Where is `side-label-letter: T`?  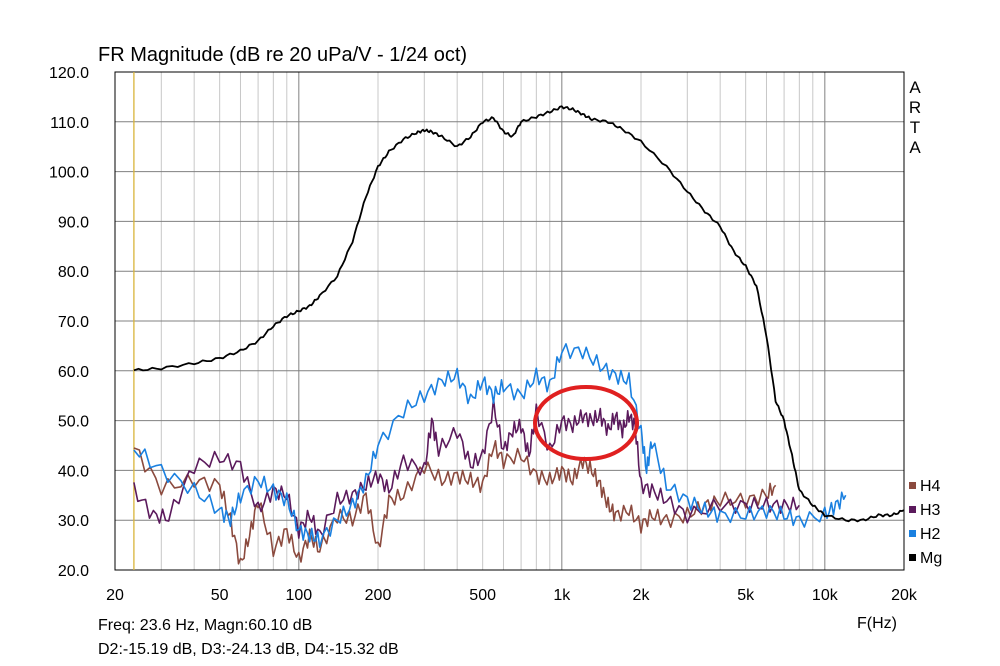
side-label-letter: T is located at coordinates (915, 127).